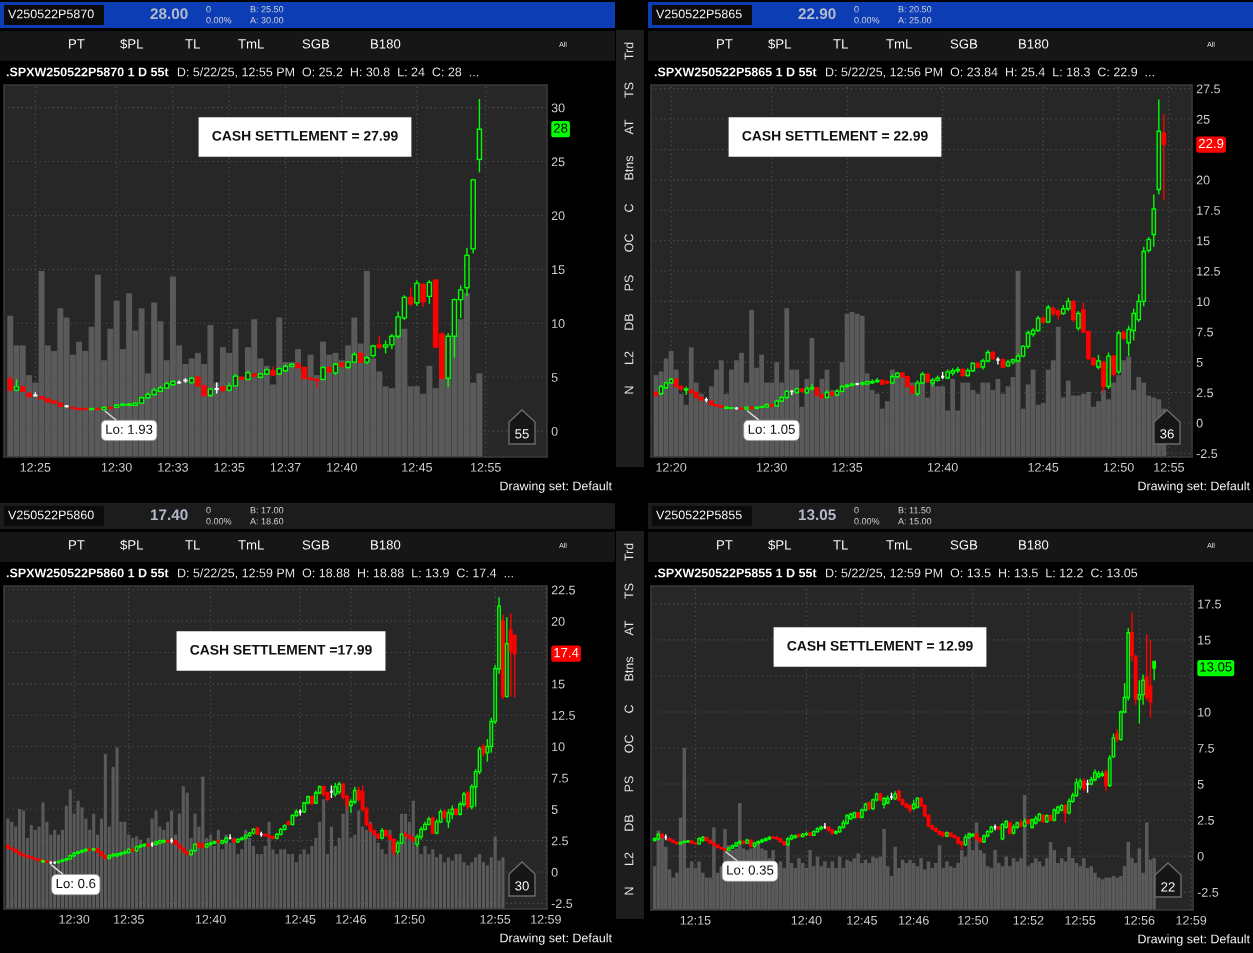 Image resolution: width=1253 pixels, height=953 pixels. What do you see at coordinates (695, 920) in the screenshot?
I see `x-tick-label: 12:15` at bounding box center [695, 920].